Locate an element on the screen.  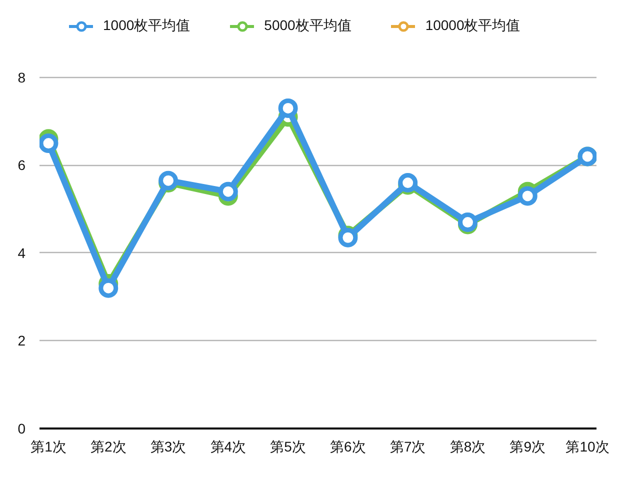
y-tick-label: 8 is located at coordinates (22, 77).